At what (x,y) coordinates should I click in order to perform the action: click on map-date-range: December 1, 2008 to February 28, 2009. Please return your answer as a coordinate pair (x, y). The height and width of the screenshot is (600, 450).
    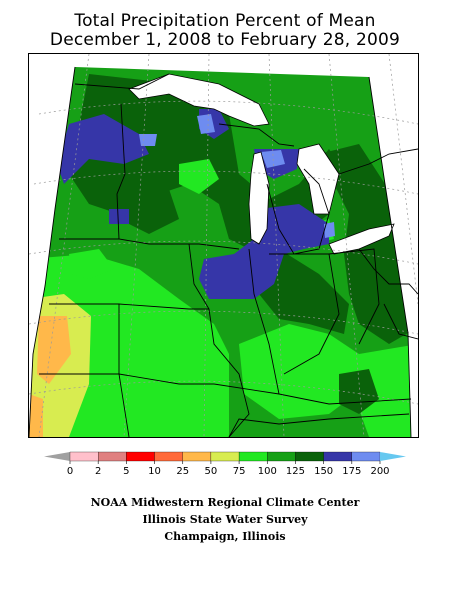
    Looking at the image, I should click on (225, 40).